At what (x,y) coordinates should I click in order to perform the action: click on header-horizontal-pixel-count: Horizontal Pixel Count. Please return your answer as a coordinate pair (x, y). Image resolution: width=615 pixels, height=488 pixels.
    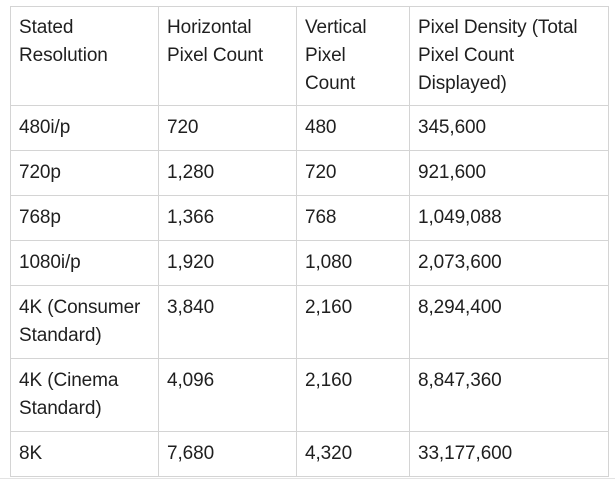
    Looking at the image, I should click on (227, 56).